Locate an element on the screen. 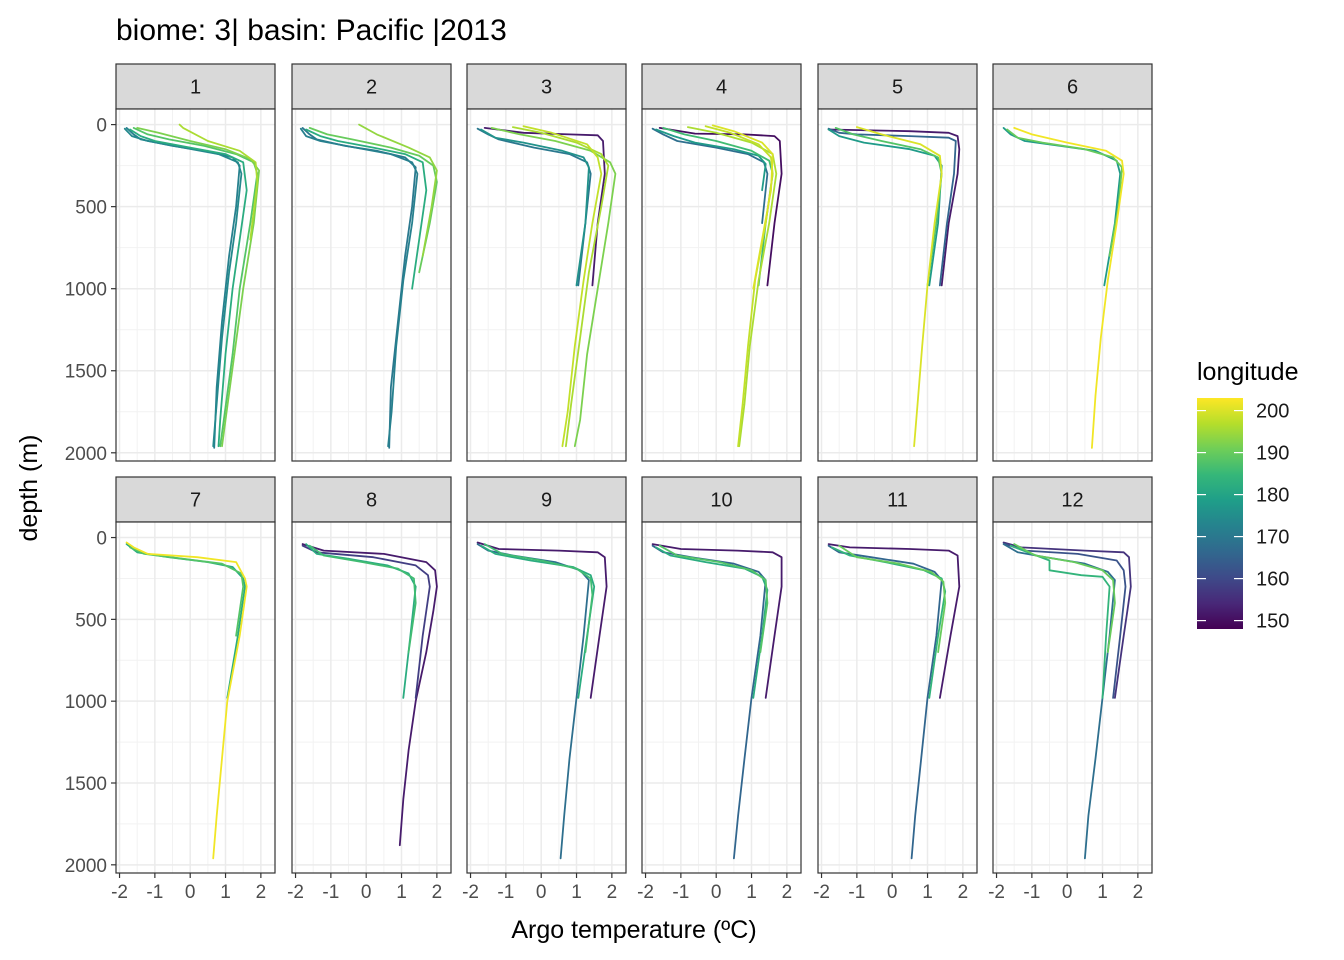 The height and width of the screenshot is (960, 1344). chart-title: biome: 3| basin: Pacific |2013 is located at coordinates (311, 30).